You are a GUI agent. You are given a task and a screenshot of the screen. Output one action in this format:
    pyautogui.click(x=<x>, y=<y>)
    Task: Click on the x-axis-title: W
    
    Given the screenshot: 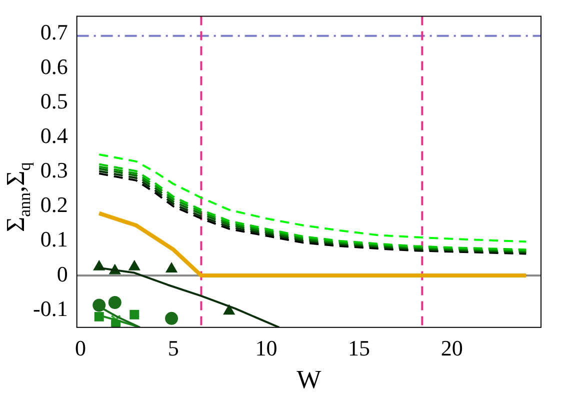 What is the action you would take?
    pyautogui.click(x=309, y=379)
    